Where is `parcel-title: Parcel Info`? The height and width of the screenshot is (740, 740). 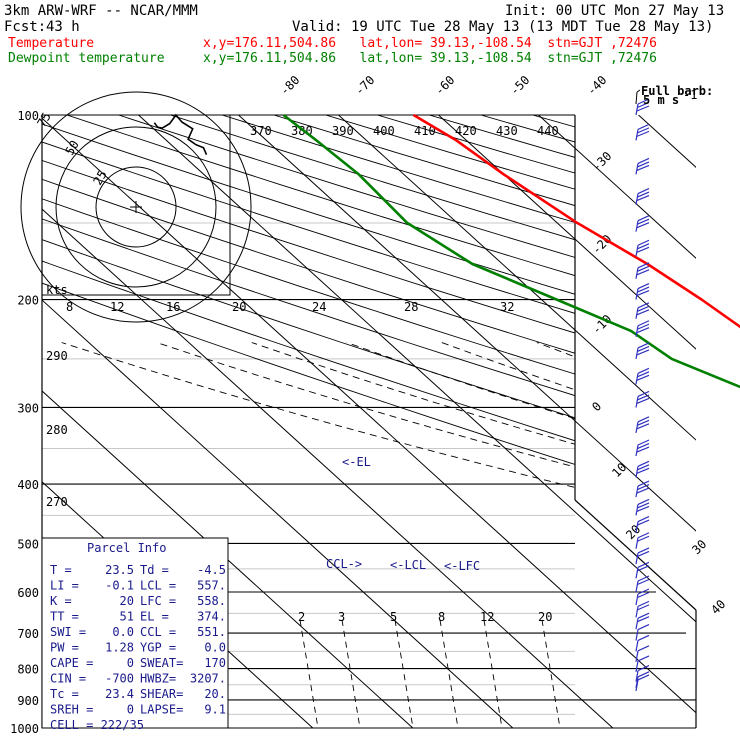 parcel-title: Parcel Info is located at coordinates (126, 548).